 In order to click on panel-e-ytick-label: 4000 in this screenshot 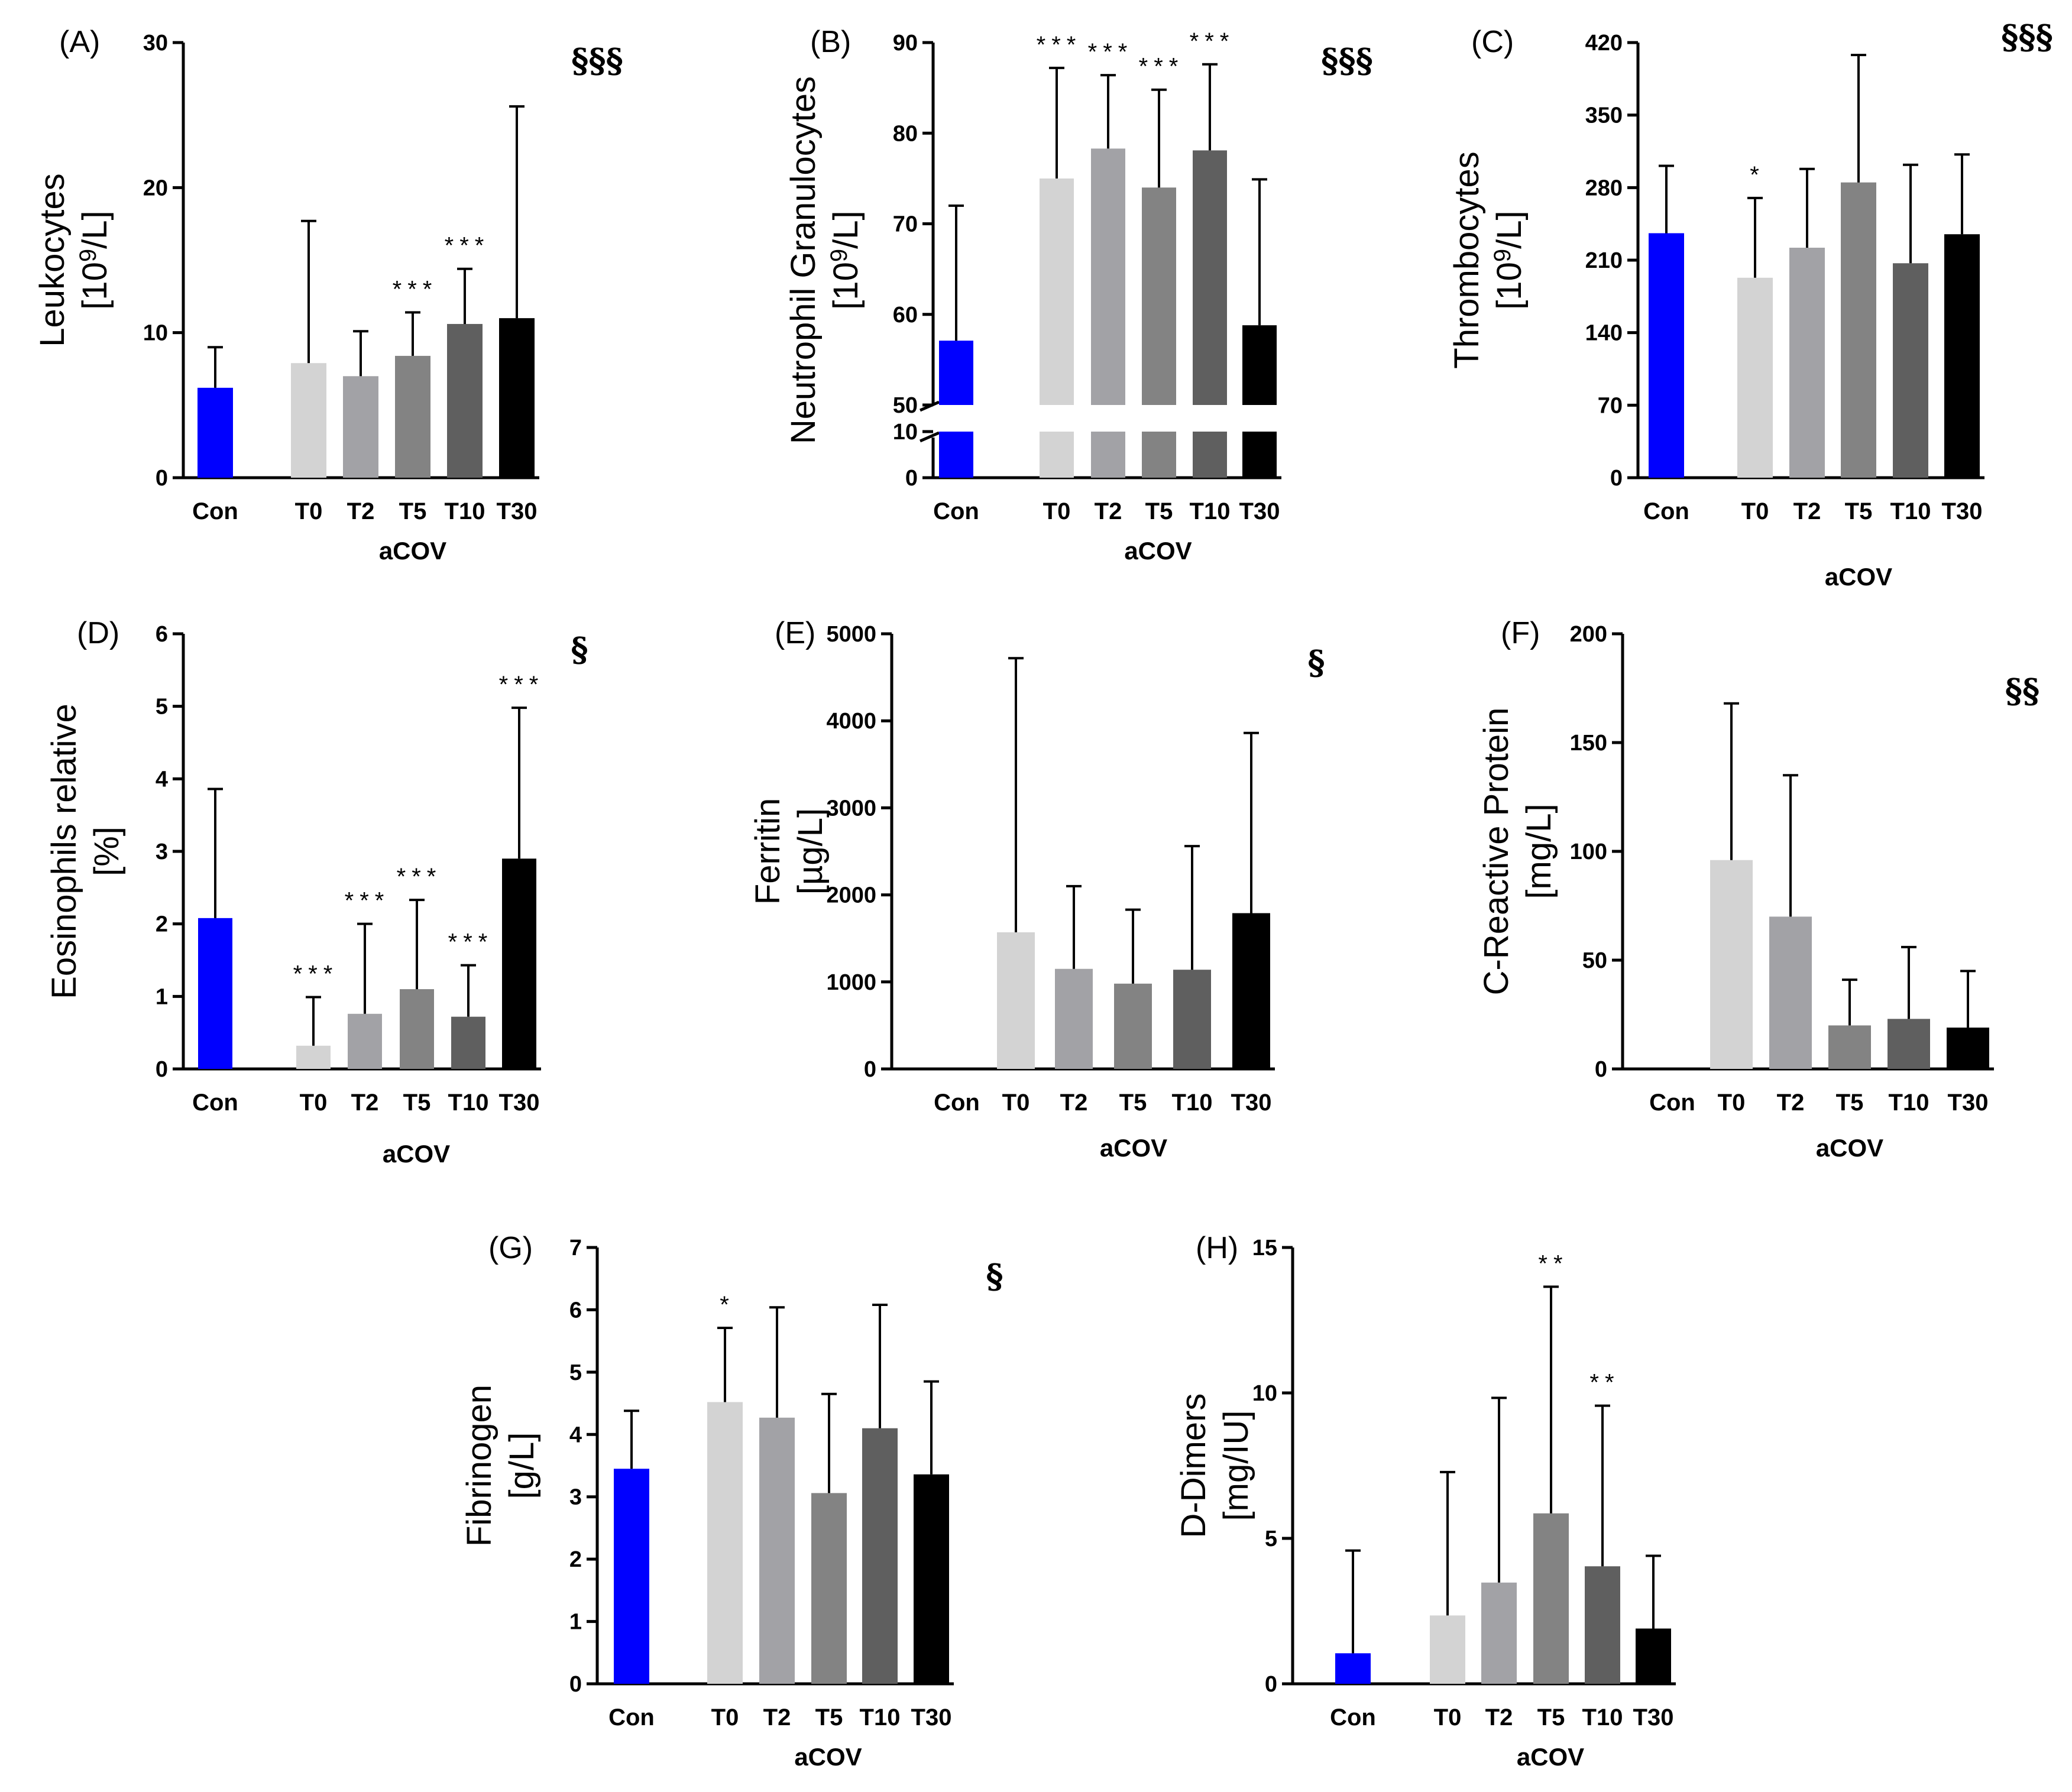, I will do `click(851, 721)`.